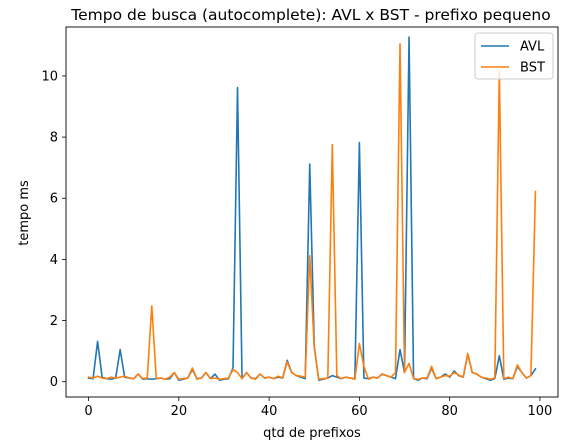 Image resolution: width=579 pixels, height=443 pixels. I want to click on x-tick-label: 0, so click(88, 411).